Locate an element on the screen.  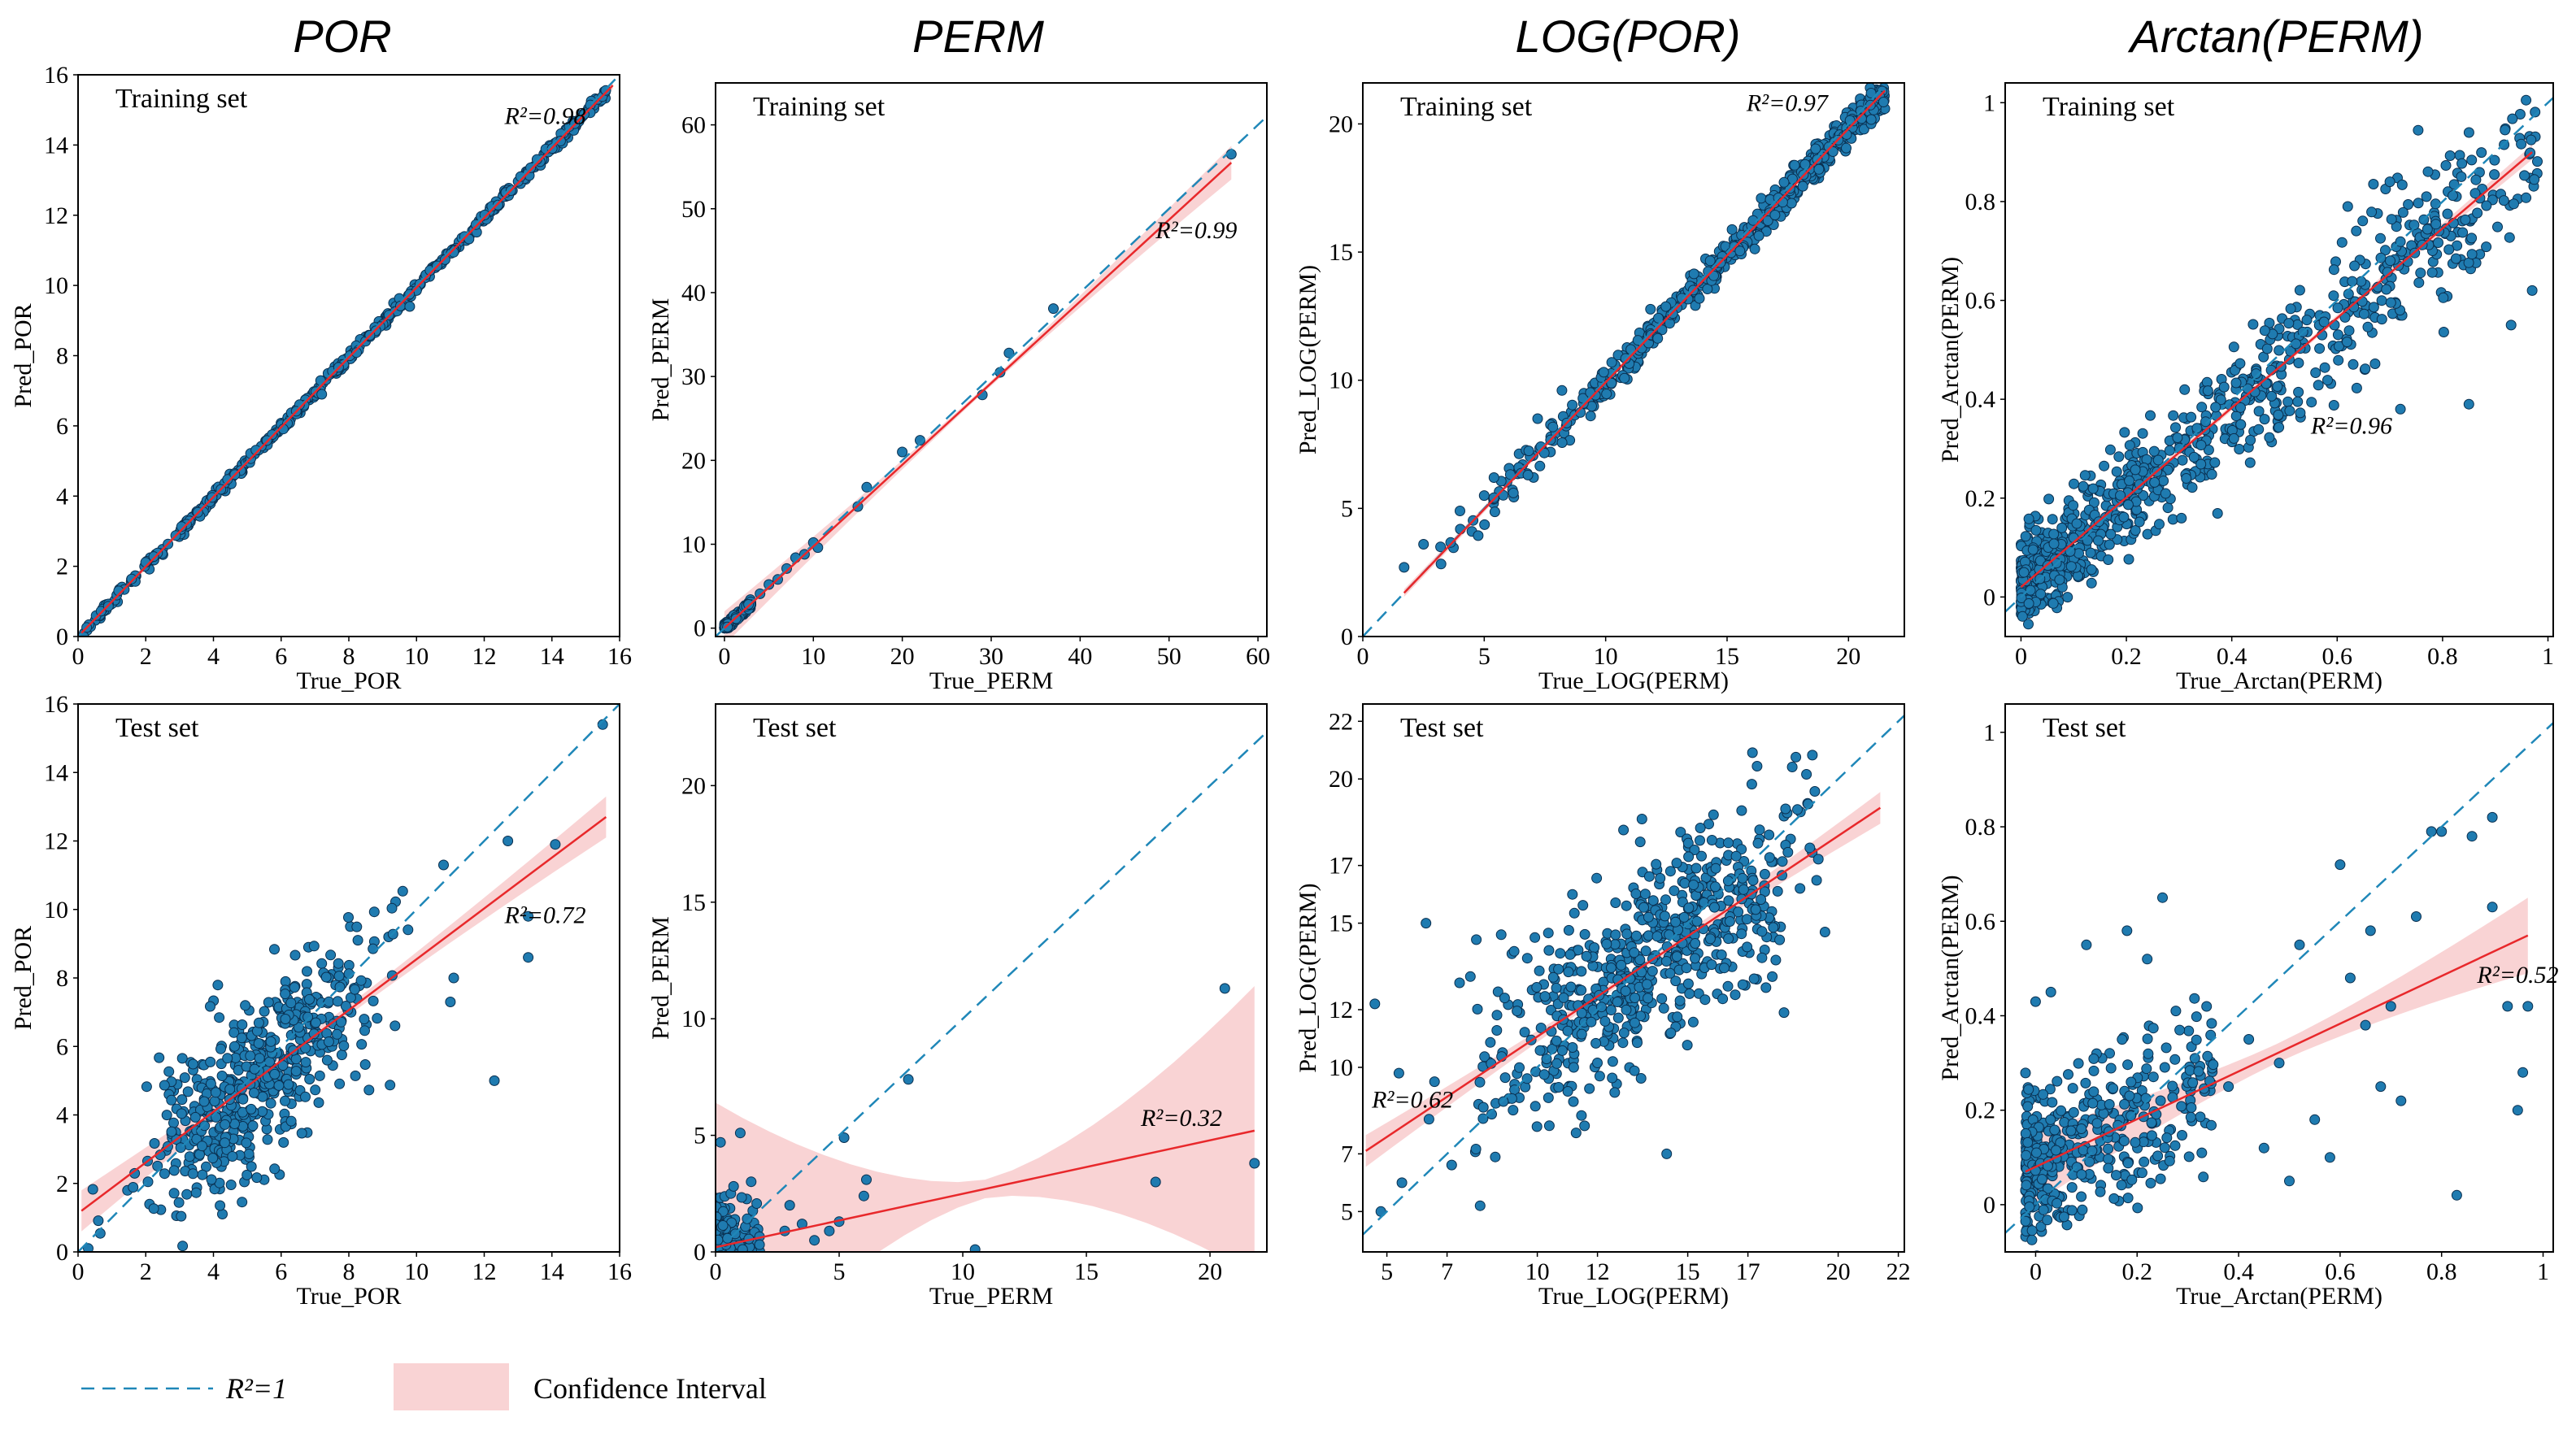
ideal-line is located at coordinates (992, 376).